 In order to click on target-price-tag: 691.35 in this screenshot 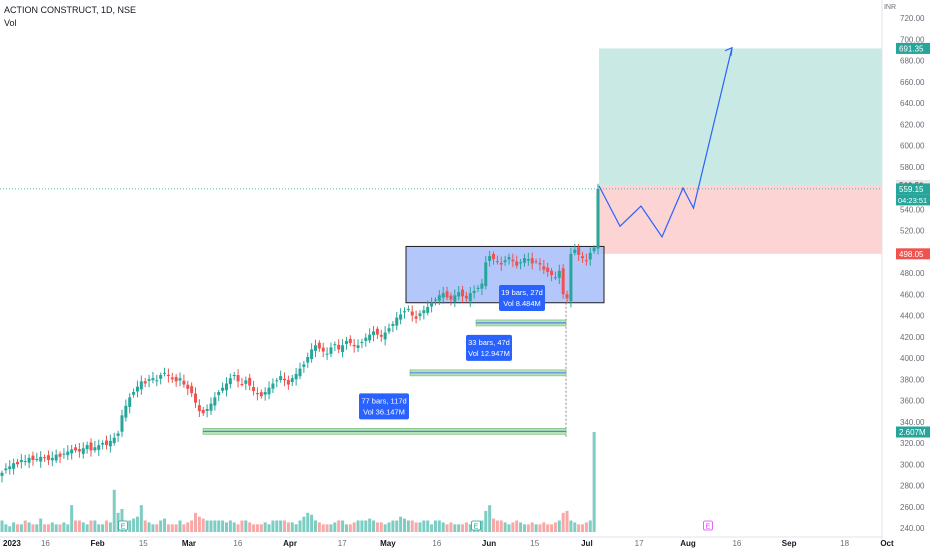, I will do `click(911, 48)`.